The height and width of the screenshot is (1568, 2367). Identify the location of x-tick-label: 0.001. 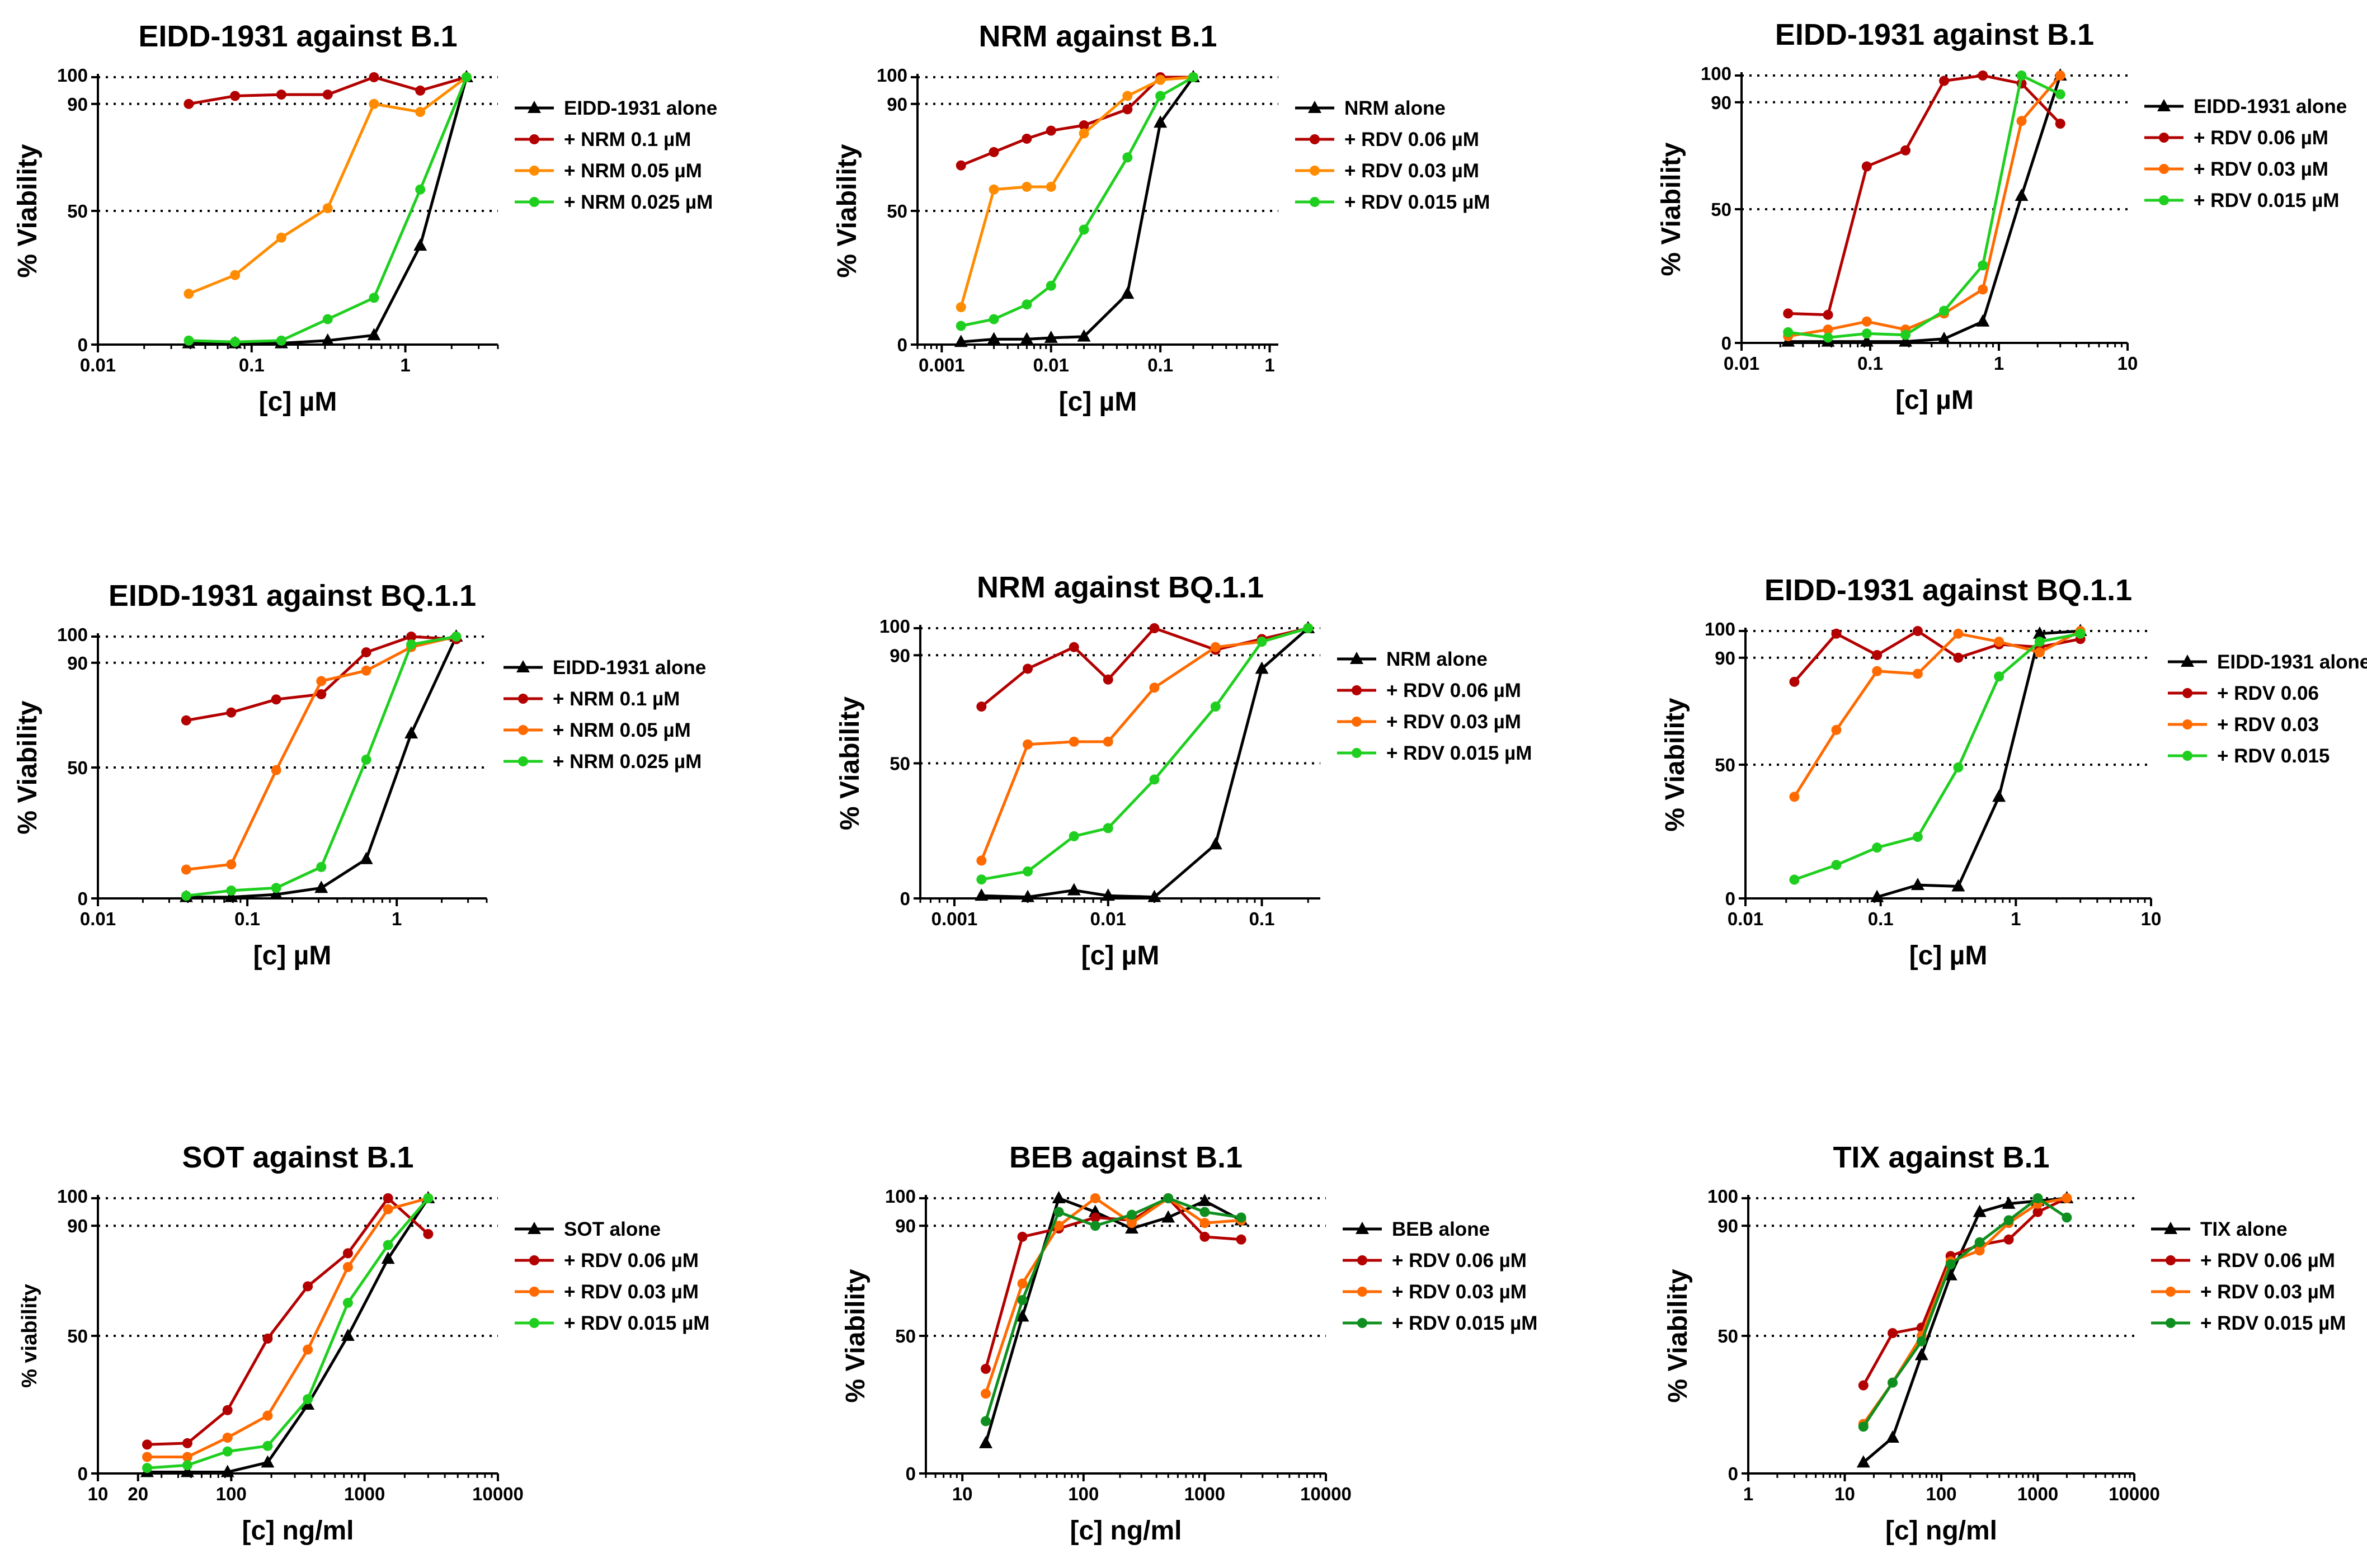
(942, 365).